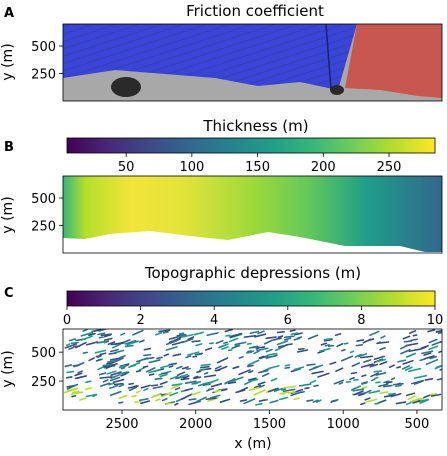 The image size is (447, 456). I want to click on panel-b-letter: B, so click(9, 147).